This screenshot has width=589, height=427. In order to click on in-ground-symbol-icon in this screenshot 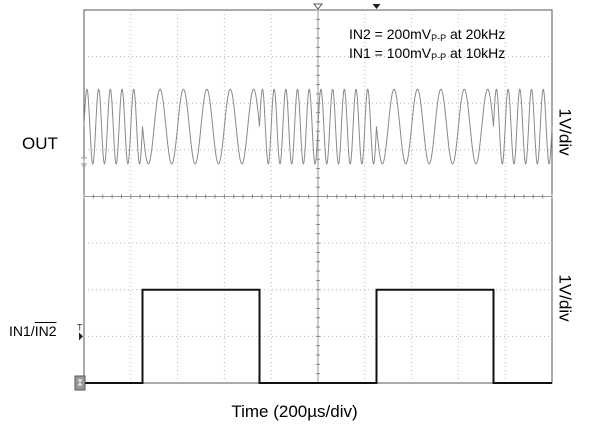, I will do `click(80, 382)`.